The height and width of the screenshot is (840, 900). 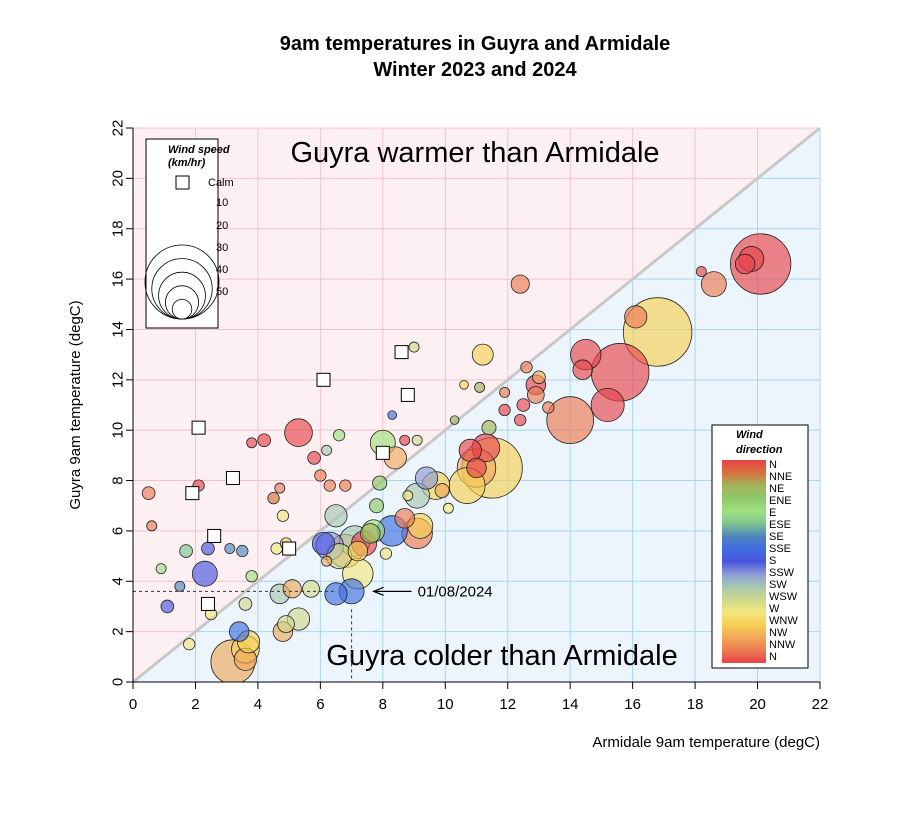 I want to click on y-tick-label: 20, so click(x=118, y=178).